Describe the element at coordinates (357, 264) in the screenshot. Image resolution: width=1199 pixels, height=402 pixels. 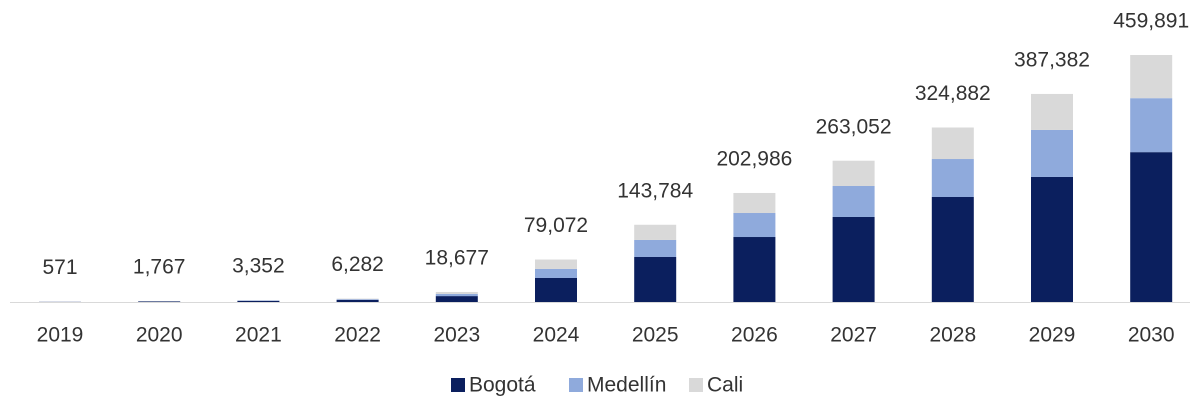
I see `total-label: 6,282` at that location.